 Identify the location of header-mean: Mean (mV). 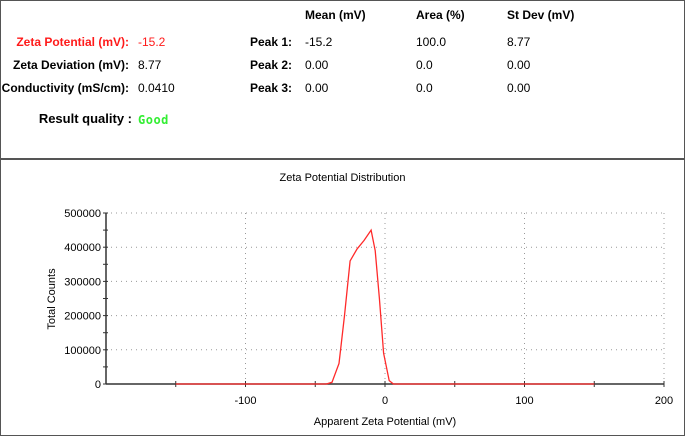
(335, 15).